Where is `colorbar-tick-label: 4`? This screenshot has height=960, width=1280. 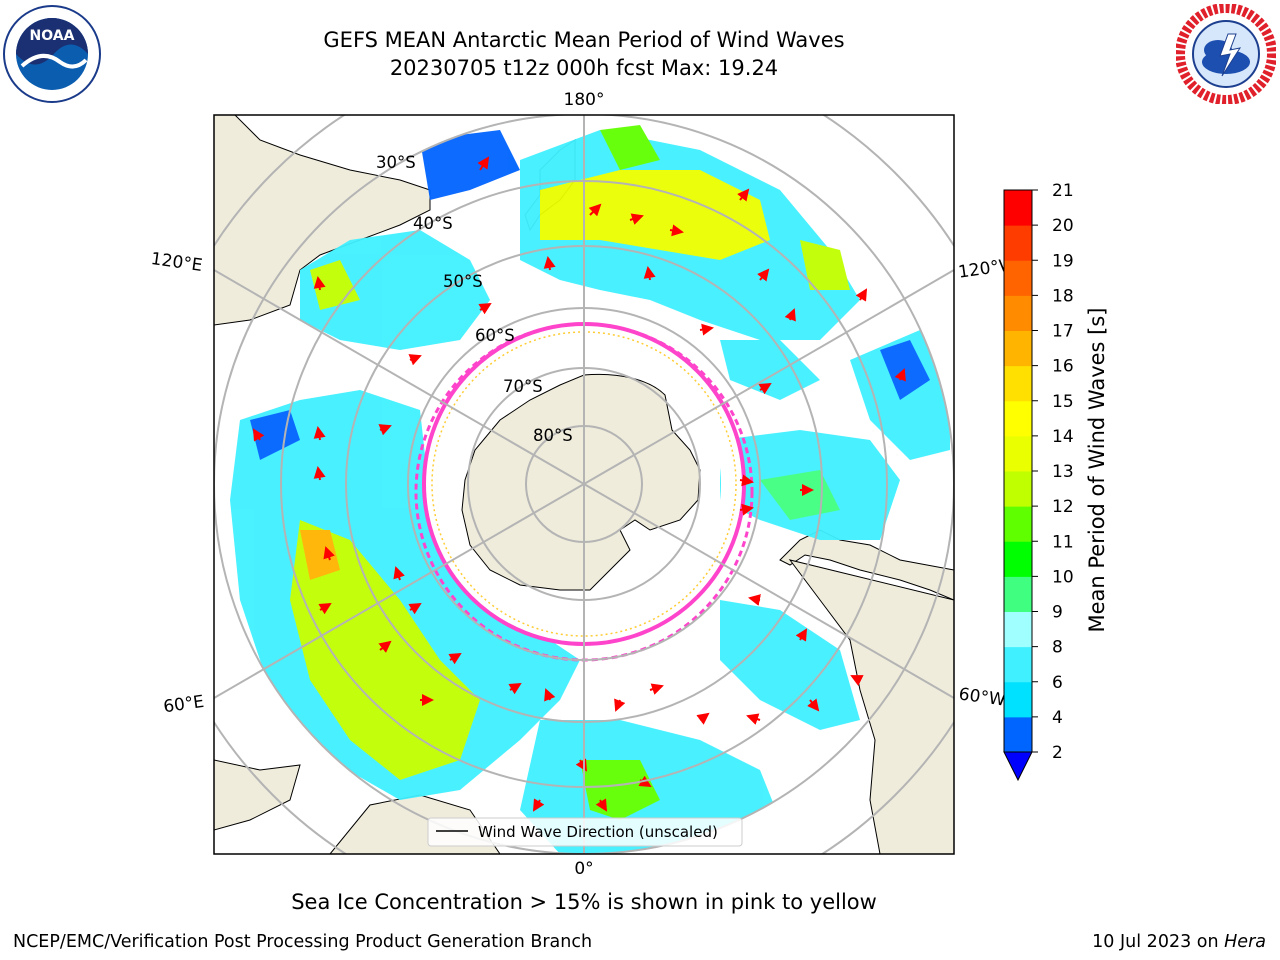 colorbar-tick-label: 4 is located at coordinates (1057, 718).